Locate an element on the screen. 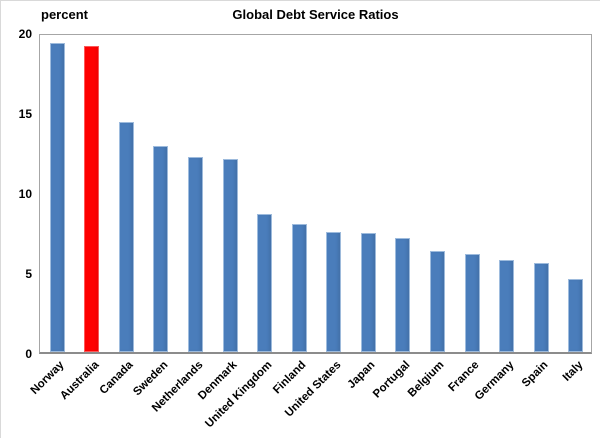 This screenshot has height=438, width=600. y-axis-unit-label: percent is located at coordinates (64, 14).